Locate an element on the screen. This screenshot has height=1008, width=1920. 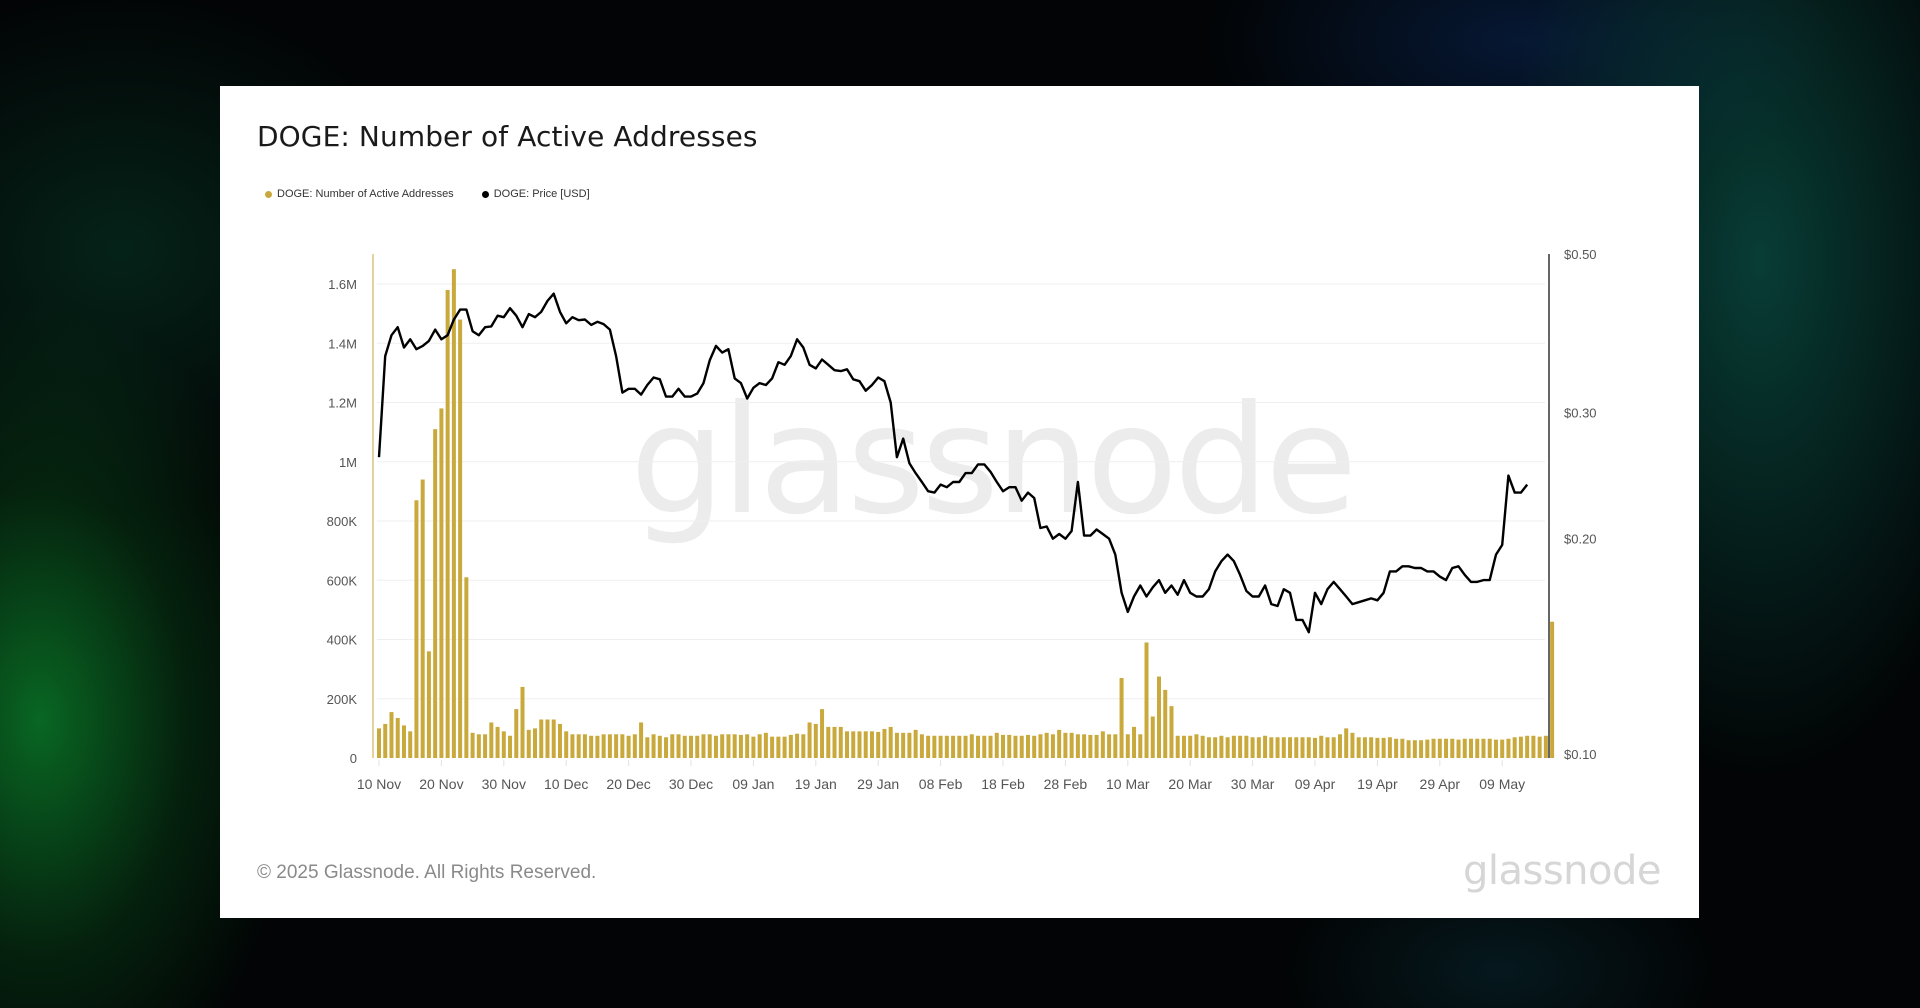
x-axis-tick-label: 29 Jan is located at coordinates (878, 784).